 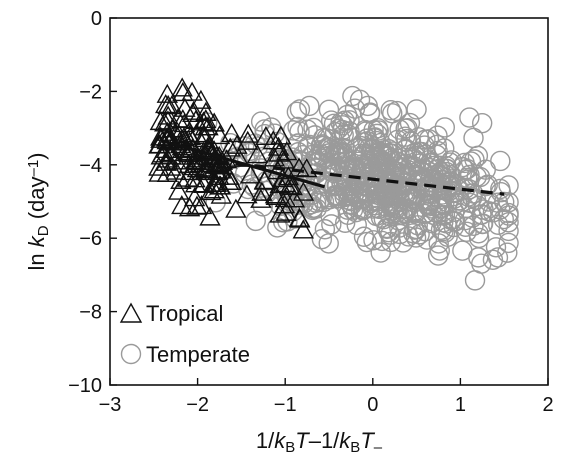 I want to click on y-axis: 0 −2 −4 −6 −8 −10, so click(x=92, y=202).